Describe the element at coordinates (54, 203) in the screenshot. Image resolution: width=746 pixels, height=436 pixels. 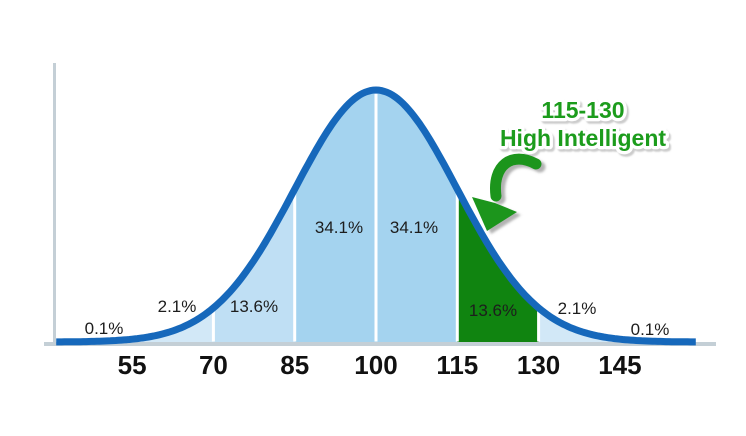
I see `y-axis-line` at that location.